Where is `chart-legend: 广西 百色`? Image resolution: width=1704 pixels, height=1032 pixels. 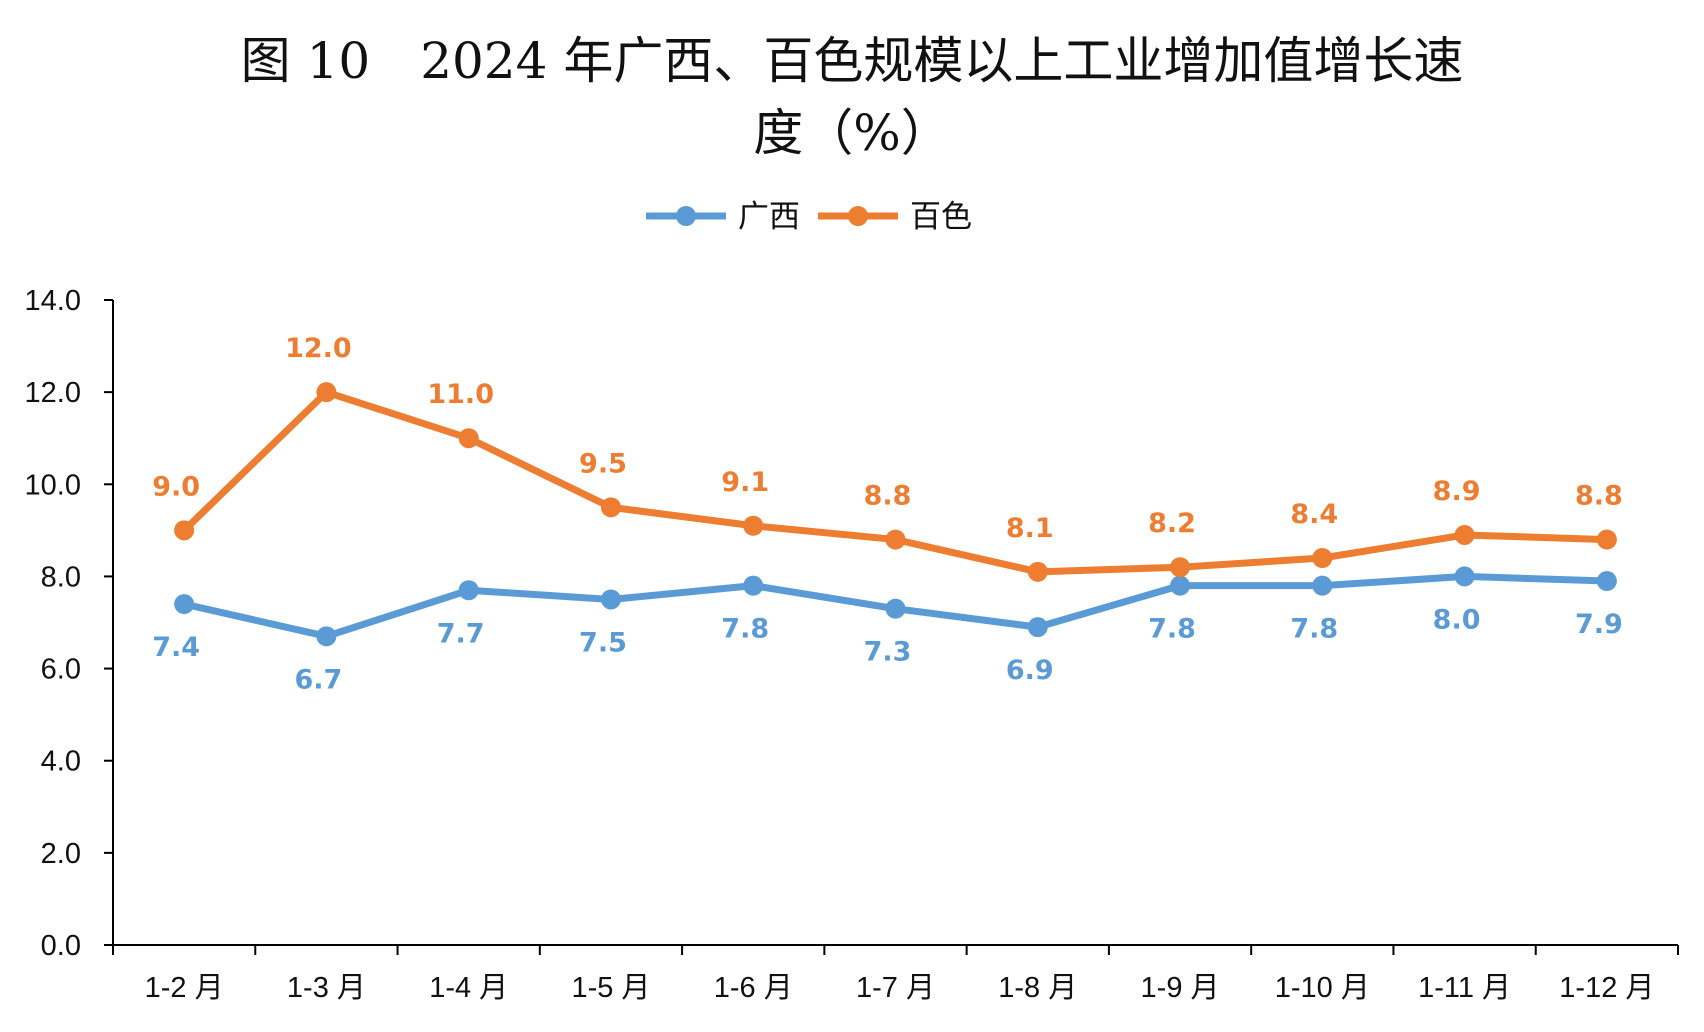 chart-legend: 广西 百色 is located at coordinates (809, 217).